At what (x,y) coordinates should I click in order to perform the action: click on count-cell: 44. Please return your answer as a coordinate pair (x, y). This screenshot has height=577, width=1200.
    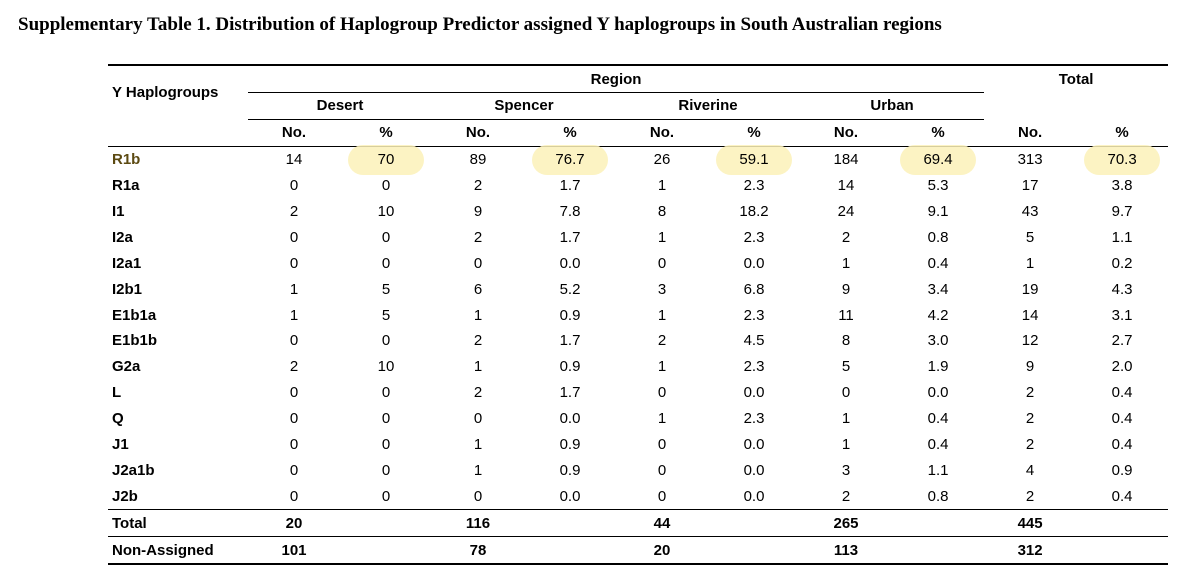
    Looking at the image, I should click on (662, 523).